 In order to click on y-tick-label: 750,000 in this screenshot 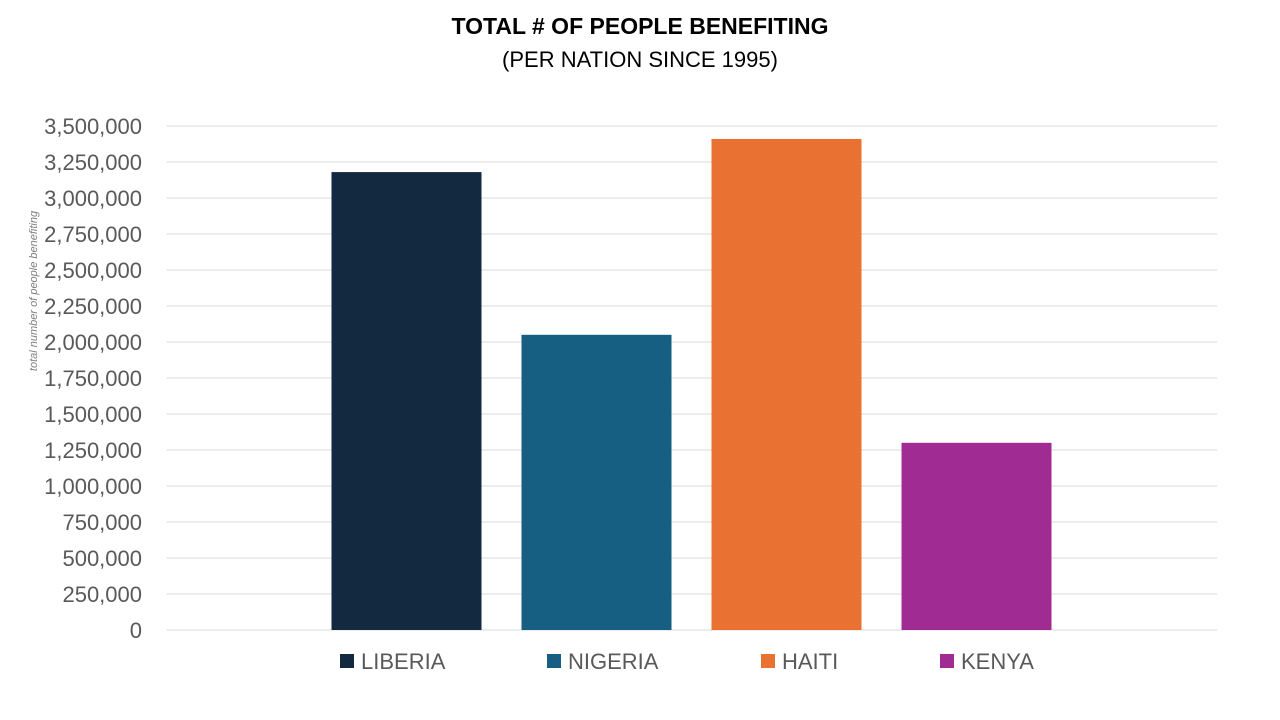, I will do `click(102, 522)`.